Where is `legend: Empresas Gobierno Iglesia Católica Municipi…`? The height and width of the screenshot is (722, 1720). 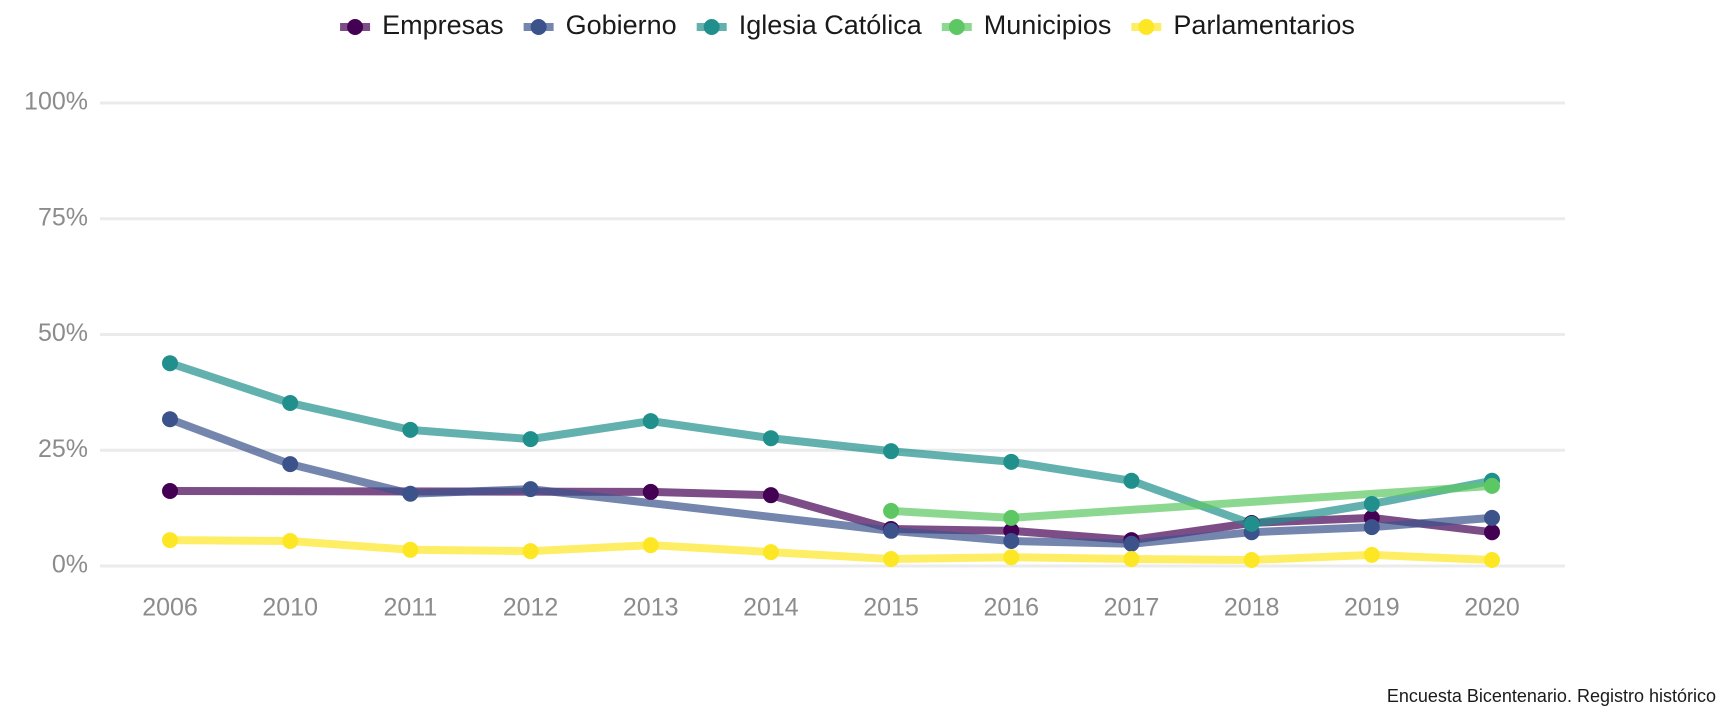
legend: Empresas Gobierno Iglesia Católica Municipi… is located at coordinates (847, 25).